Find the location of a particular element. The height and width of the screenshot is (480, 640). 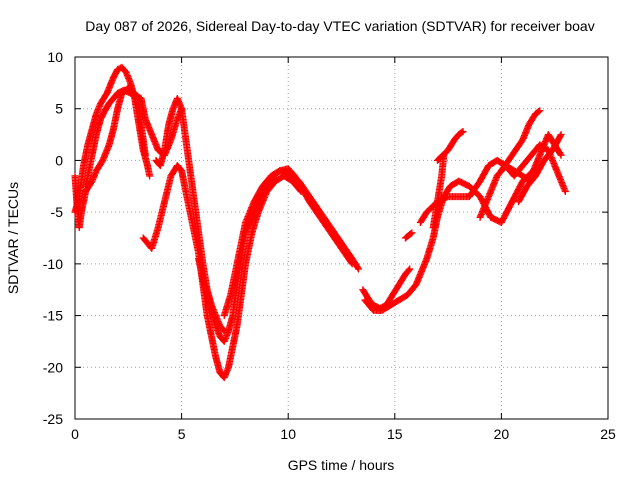

y-tick-label: -20 is located at coordinates (53, 367).